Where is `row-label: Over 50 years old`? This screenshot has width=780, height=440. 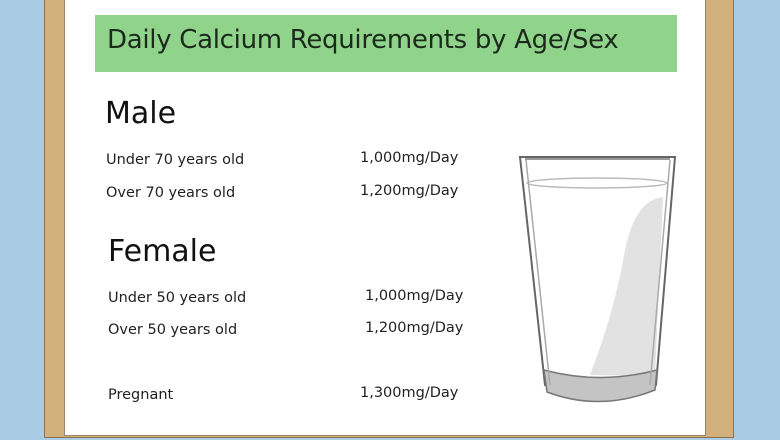 row-label: Over 50 years old is located at coordinates (173, 330).